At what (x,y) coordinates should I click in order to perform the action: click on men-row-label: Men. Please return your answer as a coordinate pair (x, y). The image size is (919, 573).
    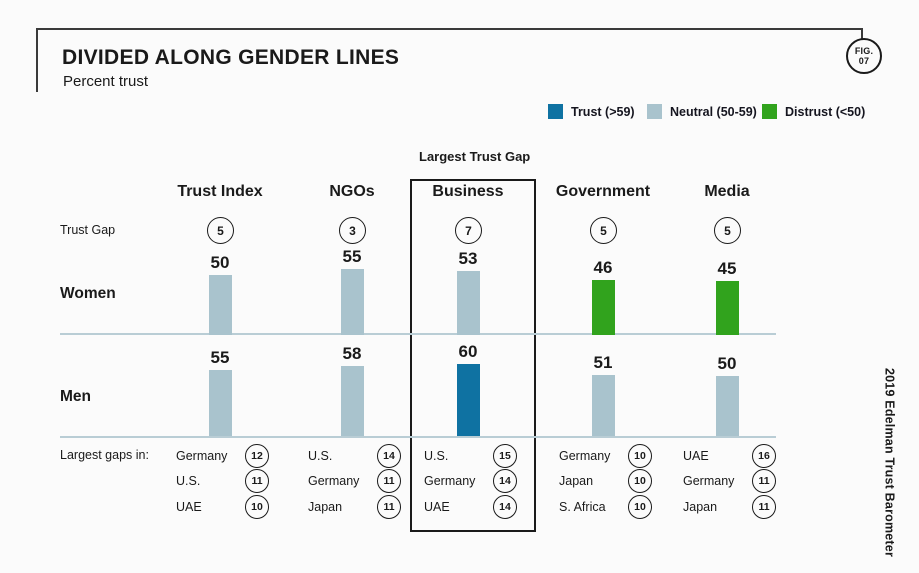
    Looking at the image, I should click on (75, 396).